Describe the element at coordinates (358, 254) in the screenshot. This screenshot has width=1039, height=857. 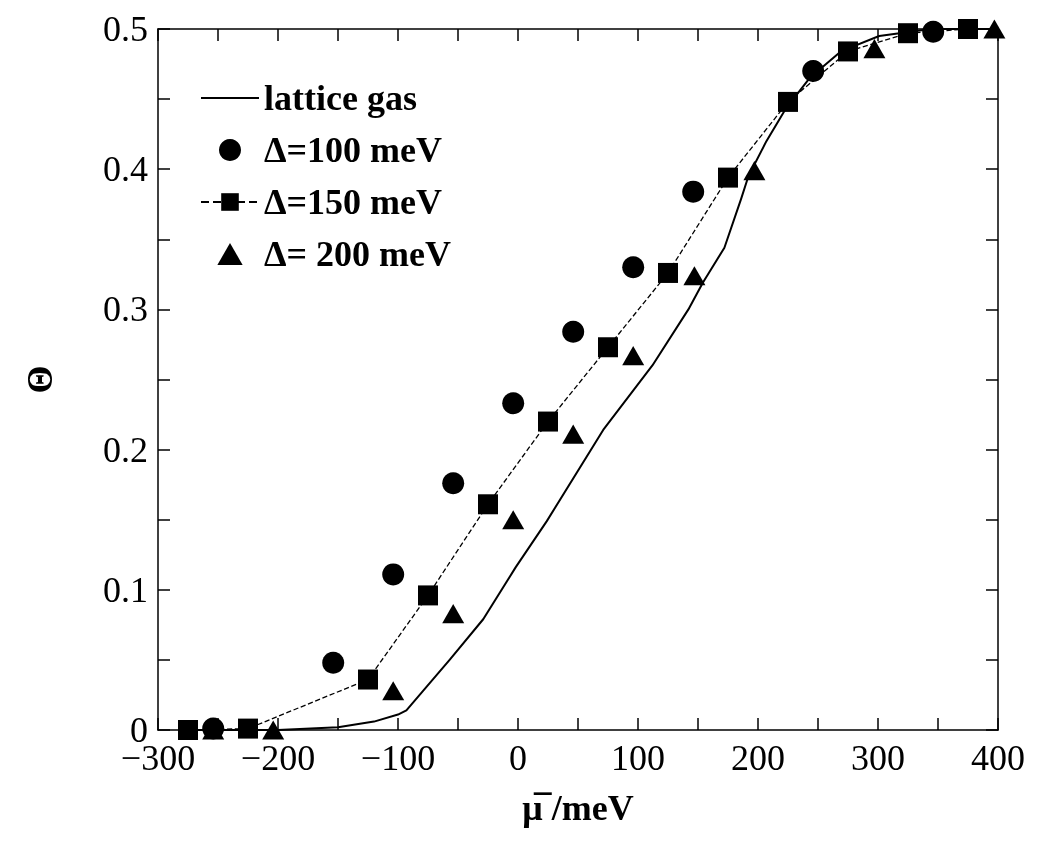
I see `legend-label: Δ= 200 meV` at that location.